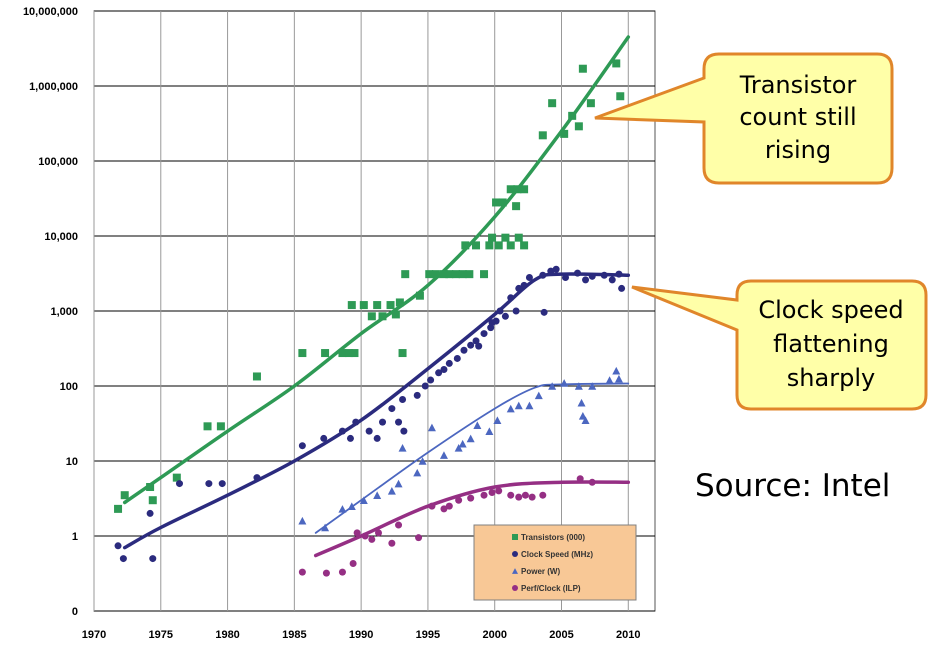  What do you see at coordinates (798, 150) in the screenshot?
I see `transistor-callout-line-3: rising` at bounding box center [798, 150].